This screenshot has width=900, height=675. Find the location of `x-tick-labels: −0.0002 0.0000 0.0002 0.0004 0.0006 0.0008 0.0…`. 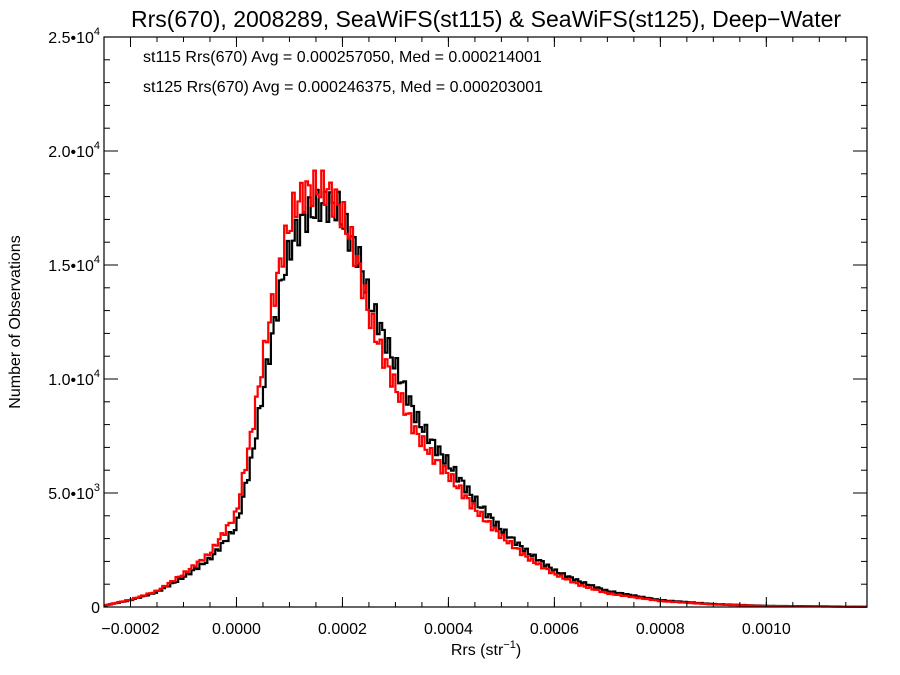

x-tick-labels: −0.0002 0.0000 0.0002 0.0004 0.0006 0.0008 0.0… is located at coordinates (446, 629).